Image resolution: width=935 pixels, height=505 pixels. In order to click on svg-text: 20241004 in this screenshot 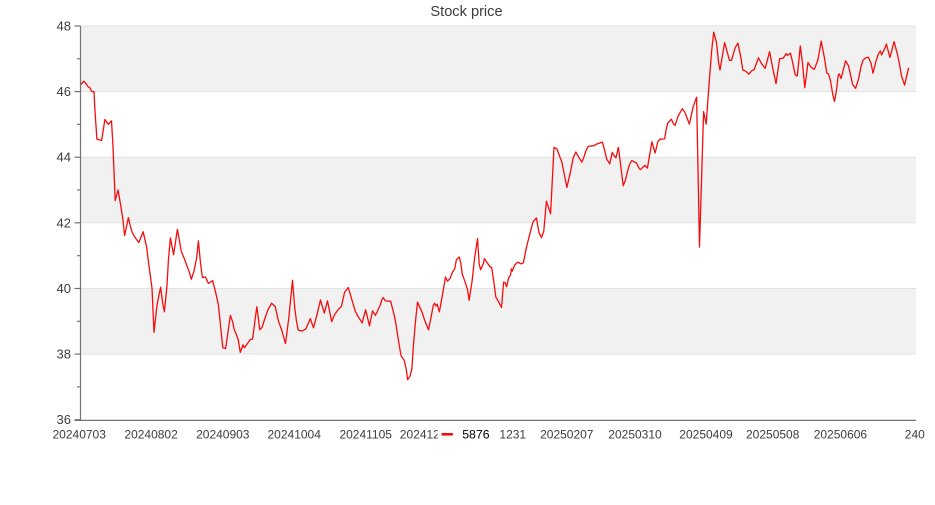, I will do `click(295, 435)`.